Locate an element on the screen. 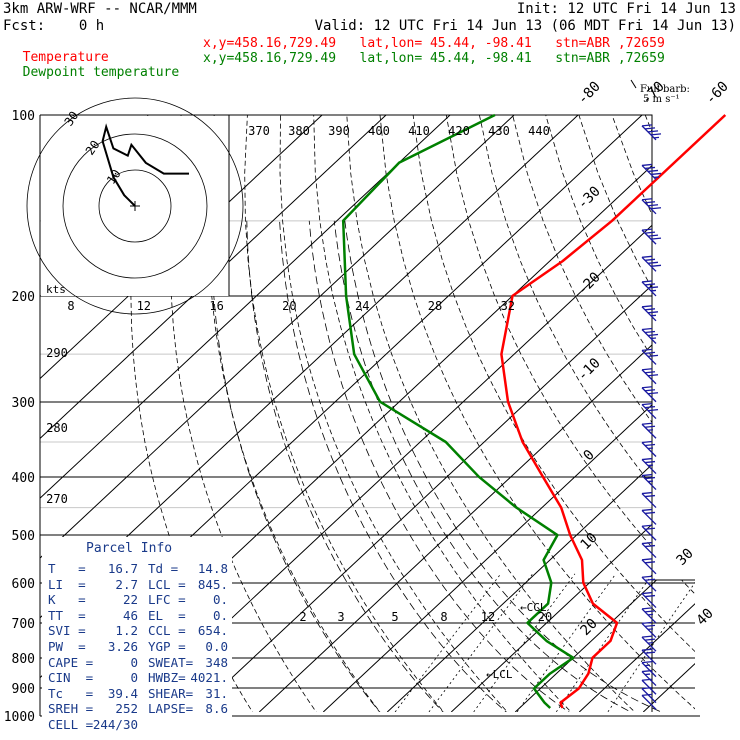  parcel-info-value: 31. is located at coordinates (216, 693).